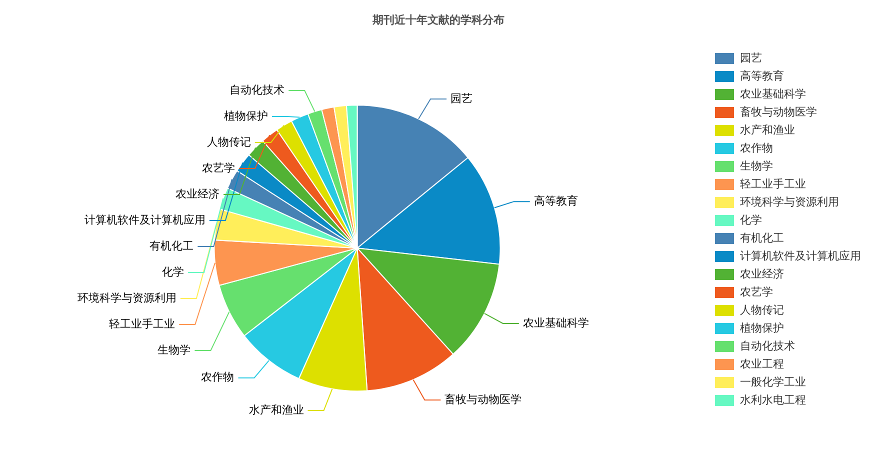 The image size is (891, 459). I want to click on legend-label: 计算机软件及计算机应用, so click(800, 255).